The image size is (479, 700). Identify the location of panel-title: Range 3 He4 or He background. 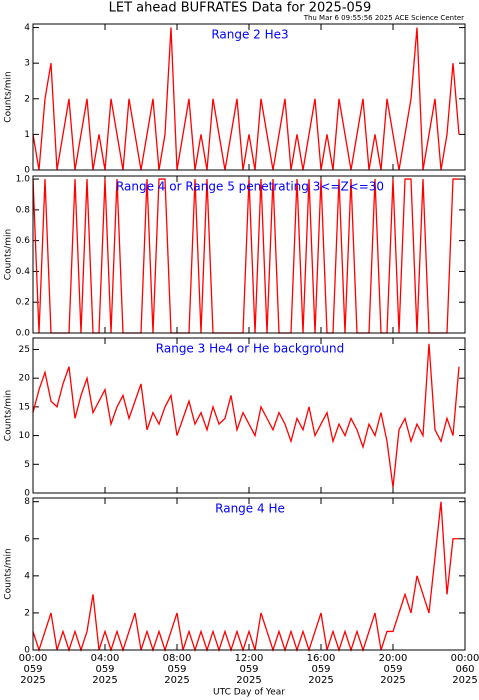
(250, 349).